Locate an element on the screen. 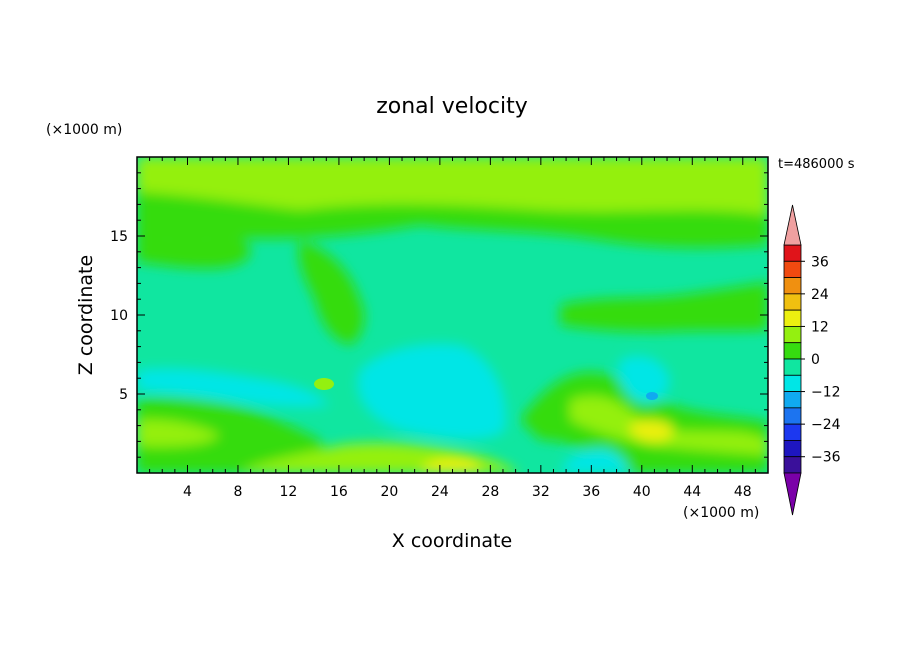  blue-spot is located at coordinates (652, 396).